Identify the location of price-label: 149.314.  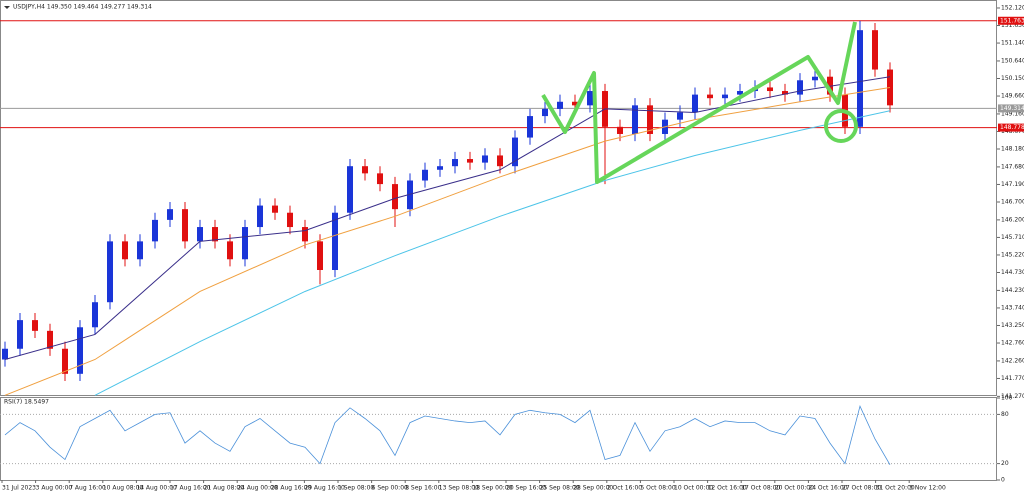
(1012, 108).